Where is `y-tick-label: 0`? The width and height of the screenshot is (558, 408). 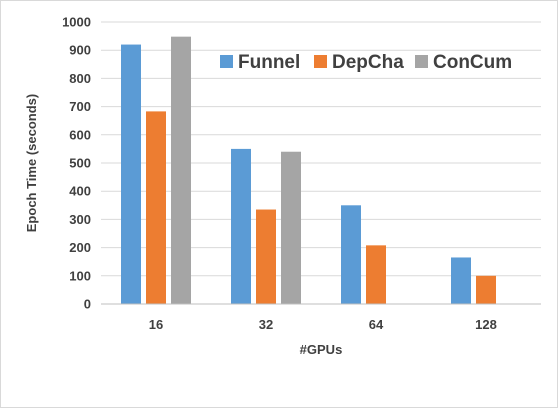 y-tick-label: 0 is located at coordinates (87, 304).